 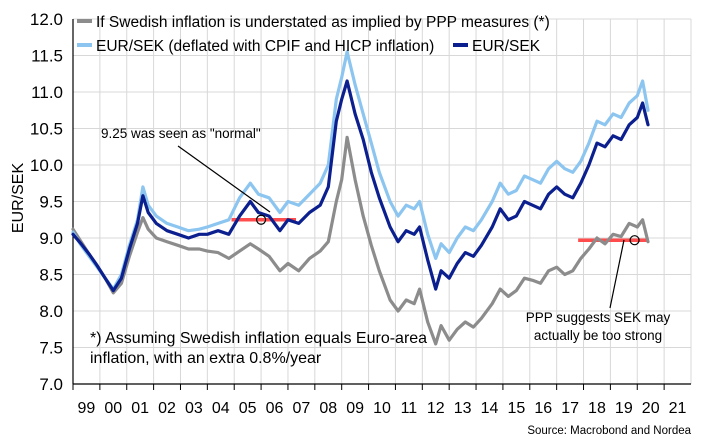 I want to click on x-tick-label: 19, so click(x=624, y=408).